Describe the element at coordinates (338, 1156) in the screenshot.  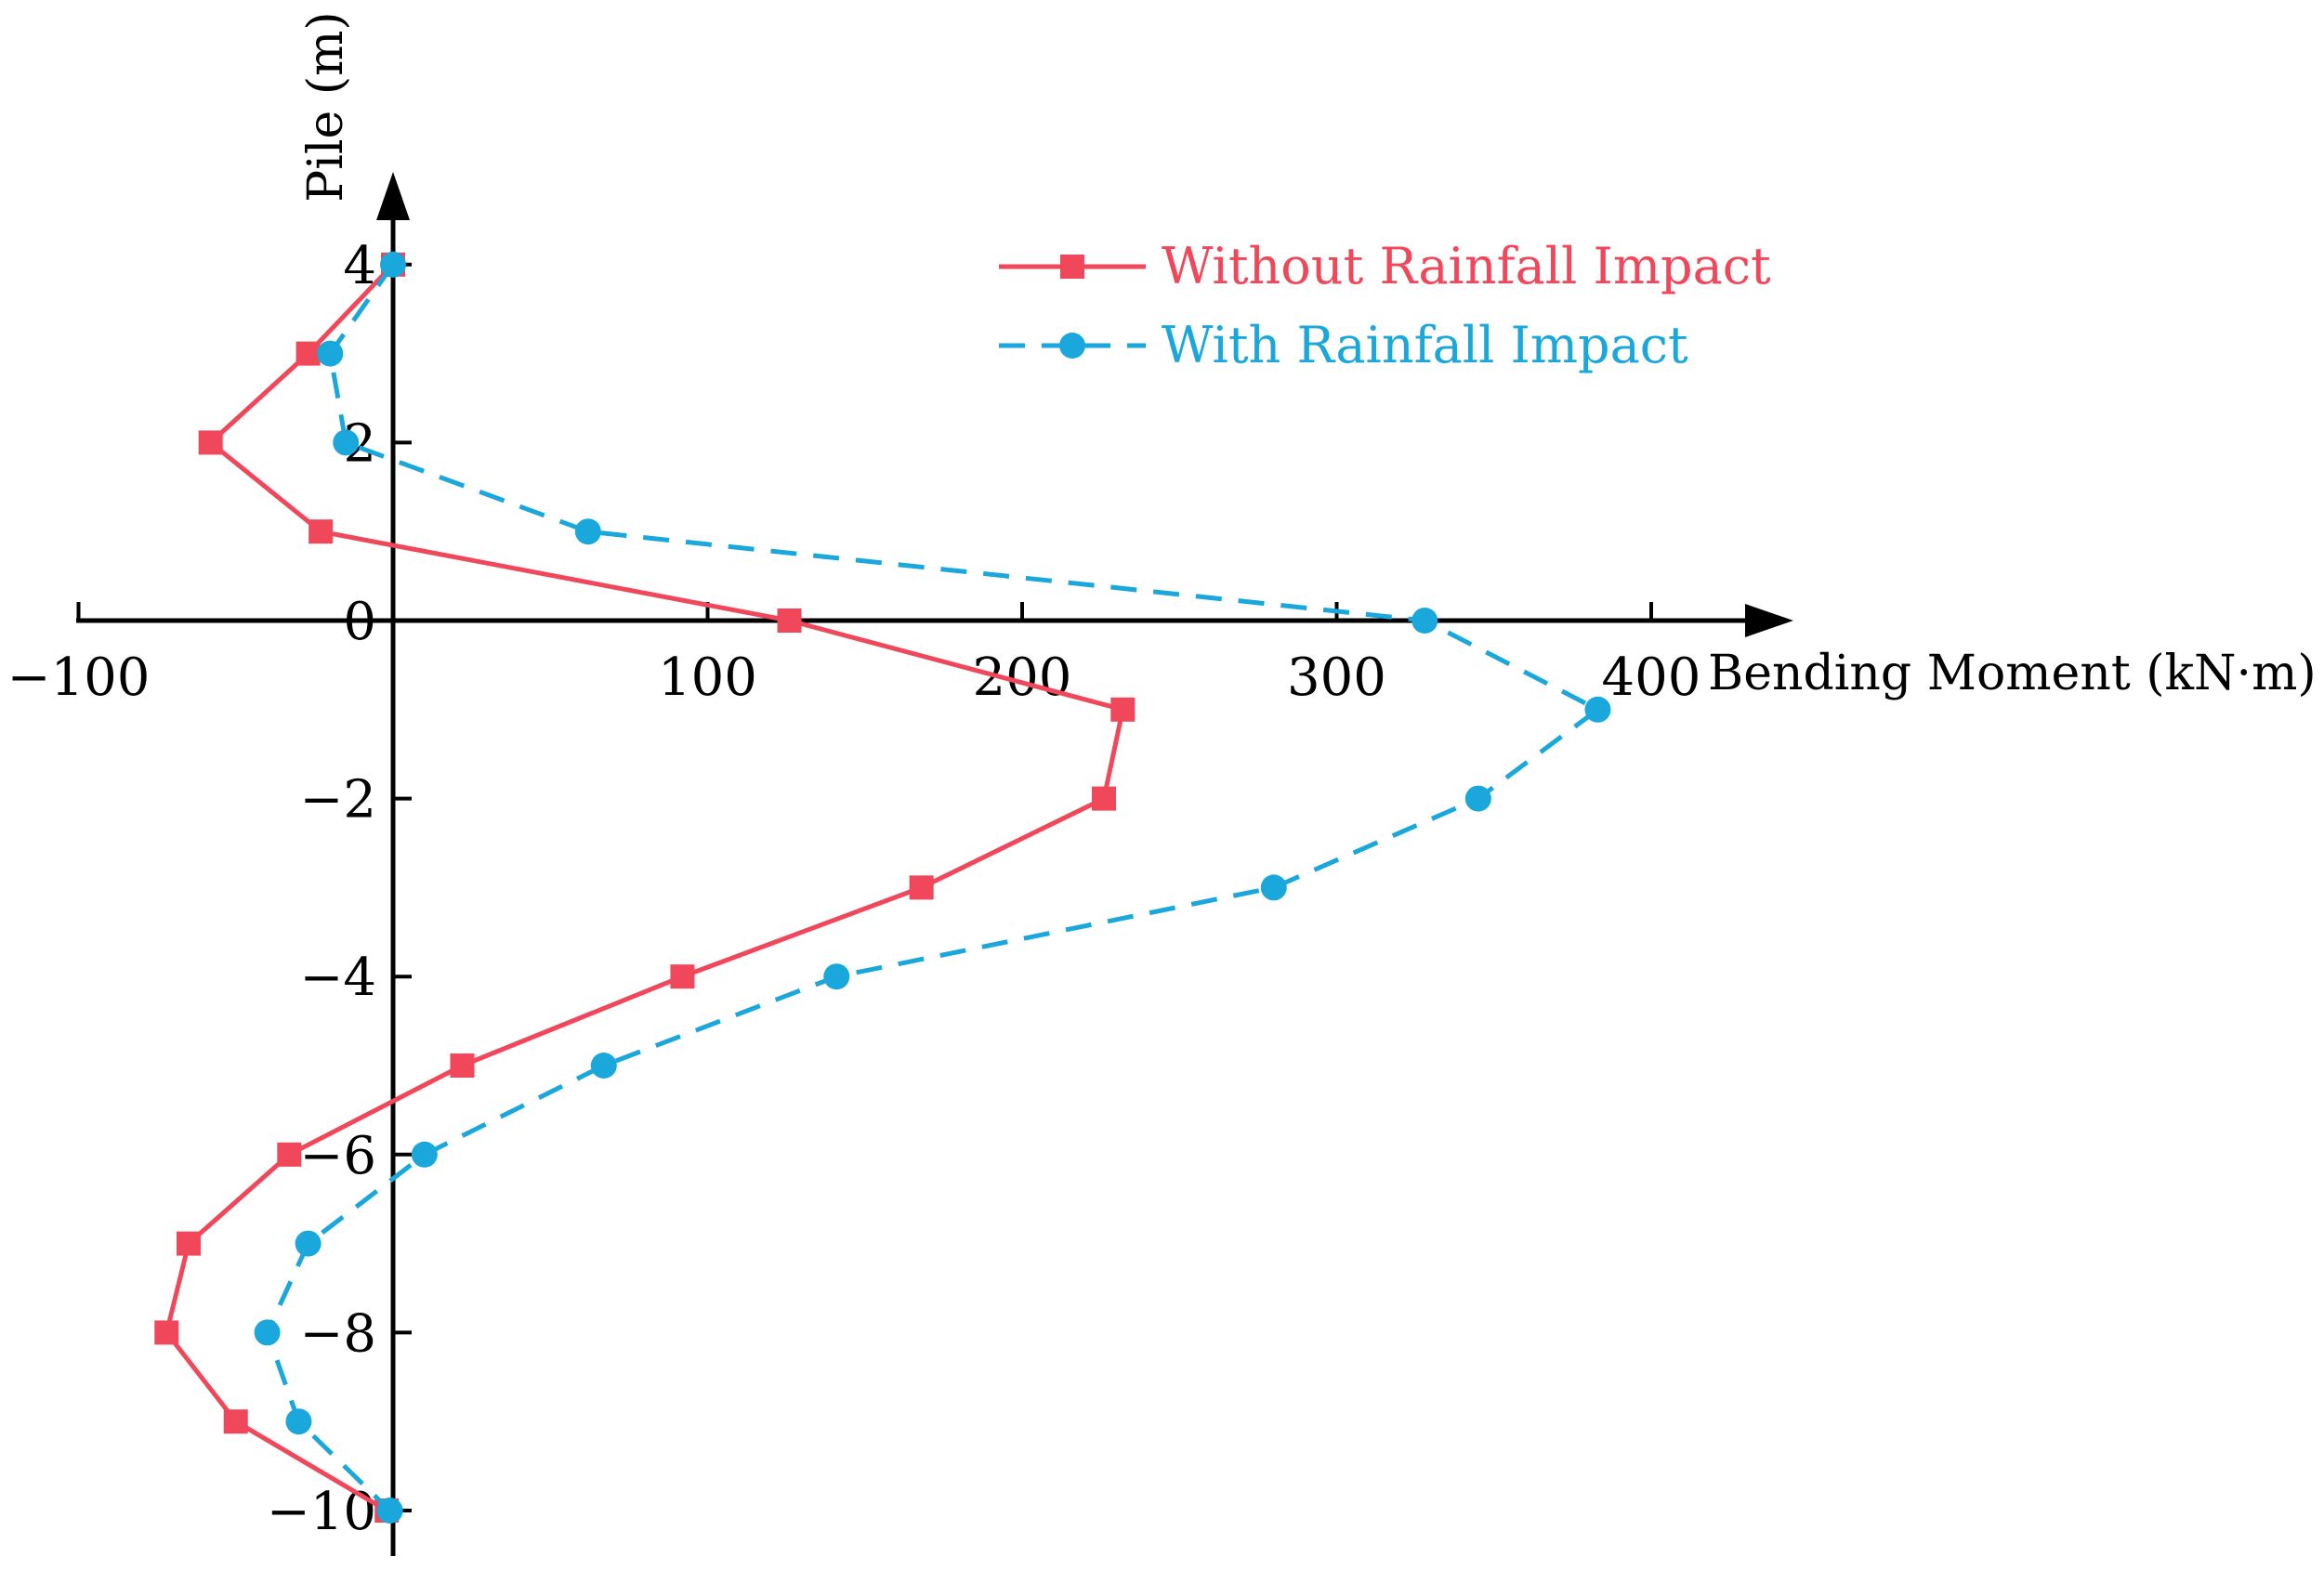
I see `y-tick-label: −6` at that location.